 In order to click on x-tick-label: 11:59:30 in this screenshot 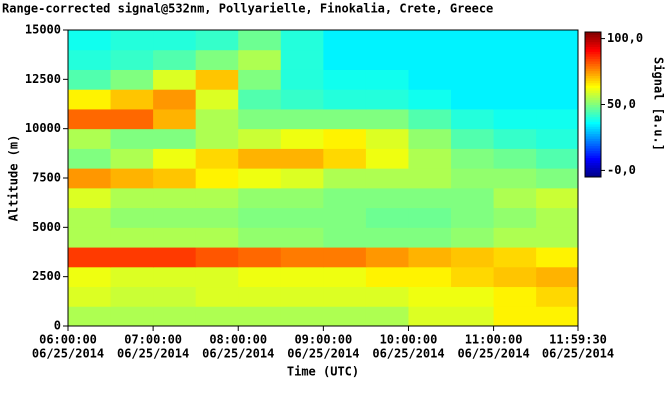, I will do `click(578, 340)`.